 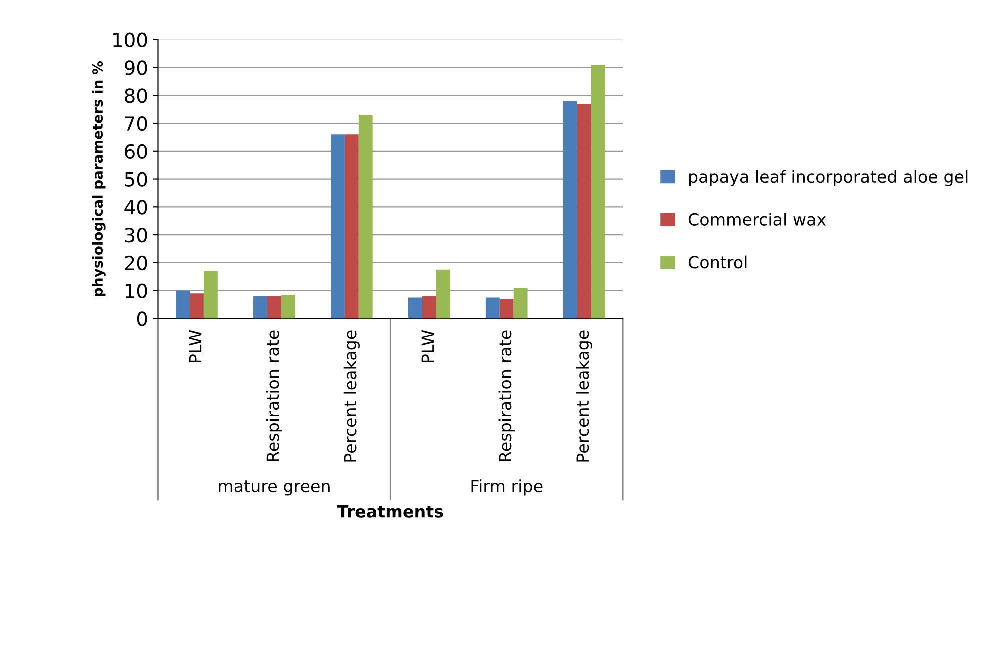 What do you see at coordinates (717, 262) in the screenshot?
I see `legend-label: Control` at bounding box center [717, 262].